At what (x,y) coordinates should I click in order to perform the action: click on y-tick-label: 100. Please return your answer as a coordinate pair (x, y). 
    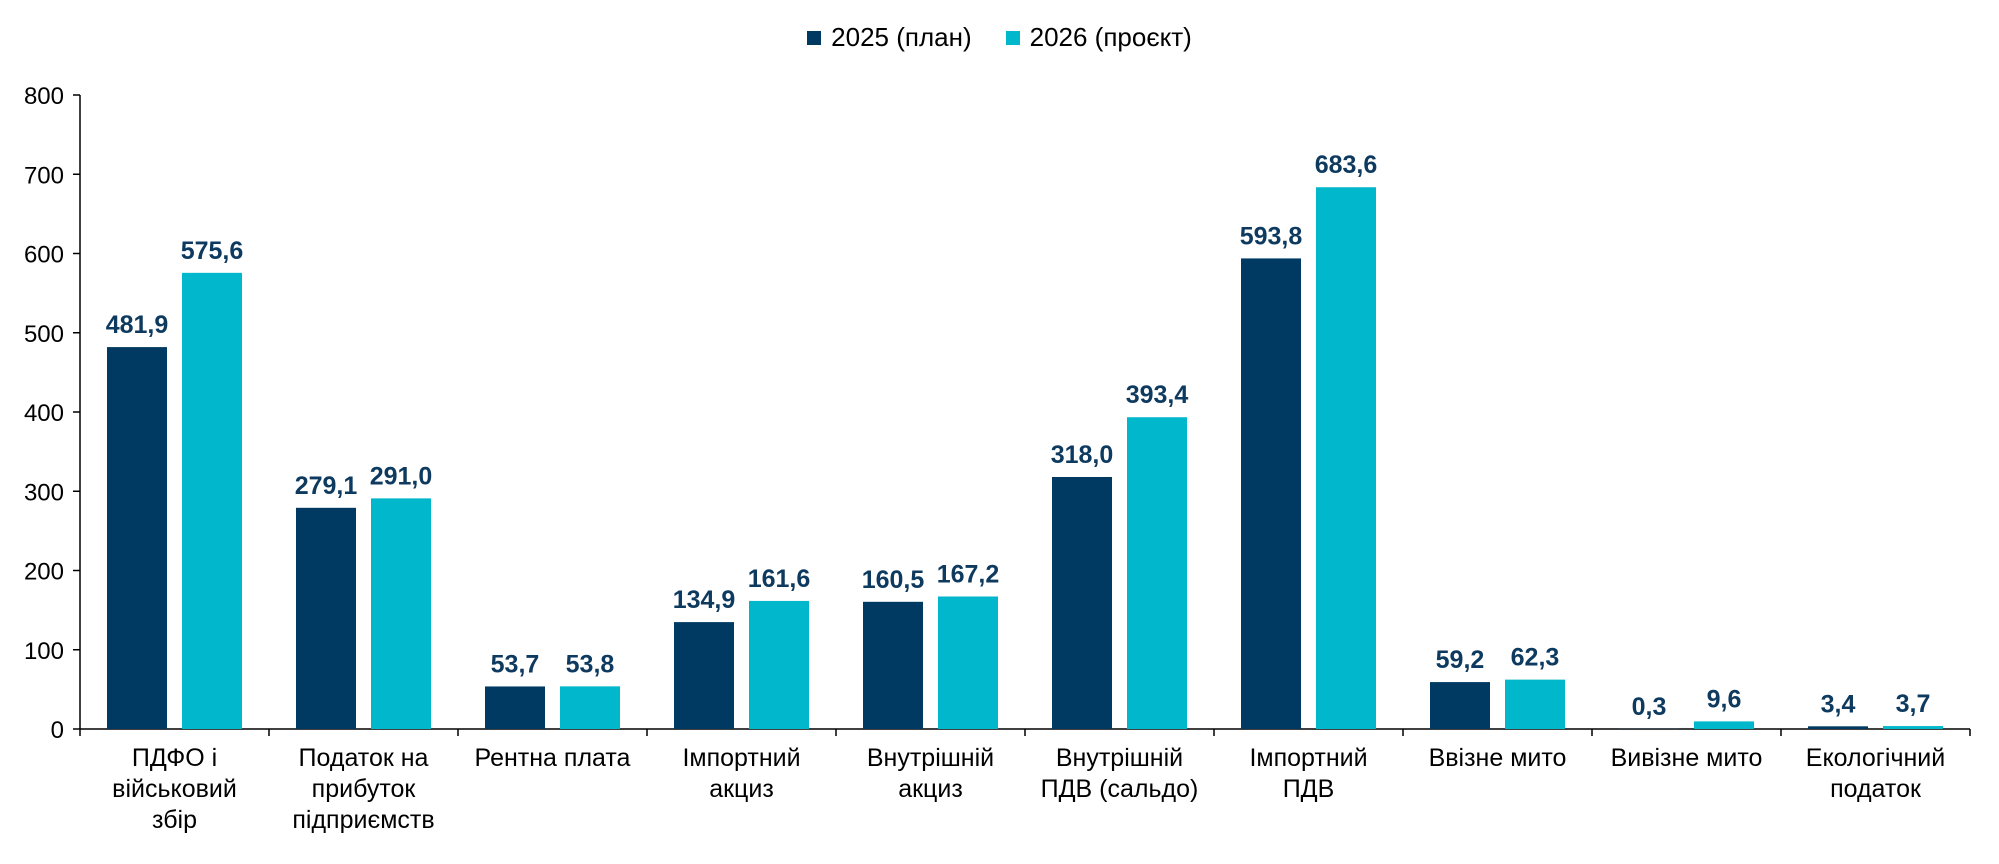
    Looking at the image, I should click on (44, 651).